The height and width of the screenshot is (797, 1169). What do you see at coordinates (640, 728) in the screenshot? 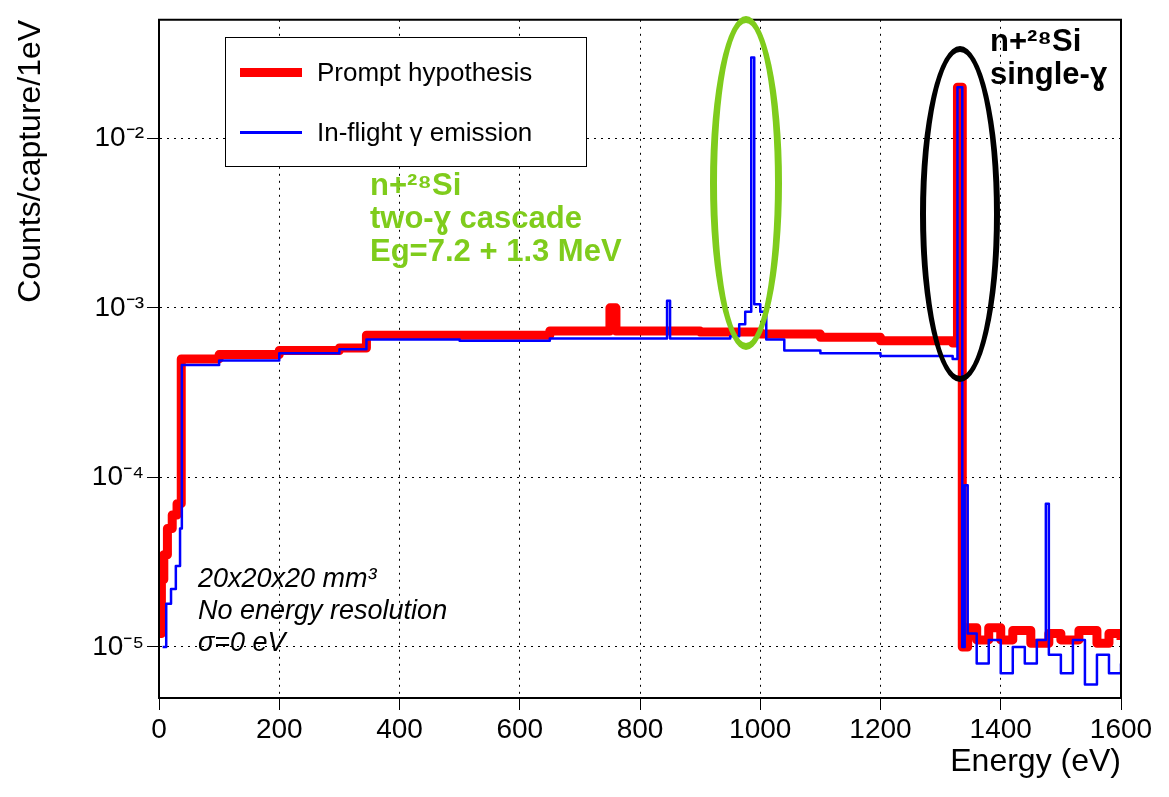
I see `x-tick-label: 800` at bounding box center [640, 728].